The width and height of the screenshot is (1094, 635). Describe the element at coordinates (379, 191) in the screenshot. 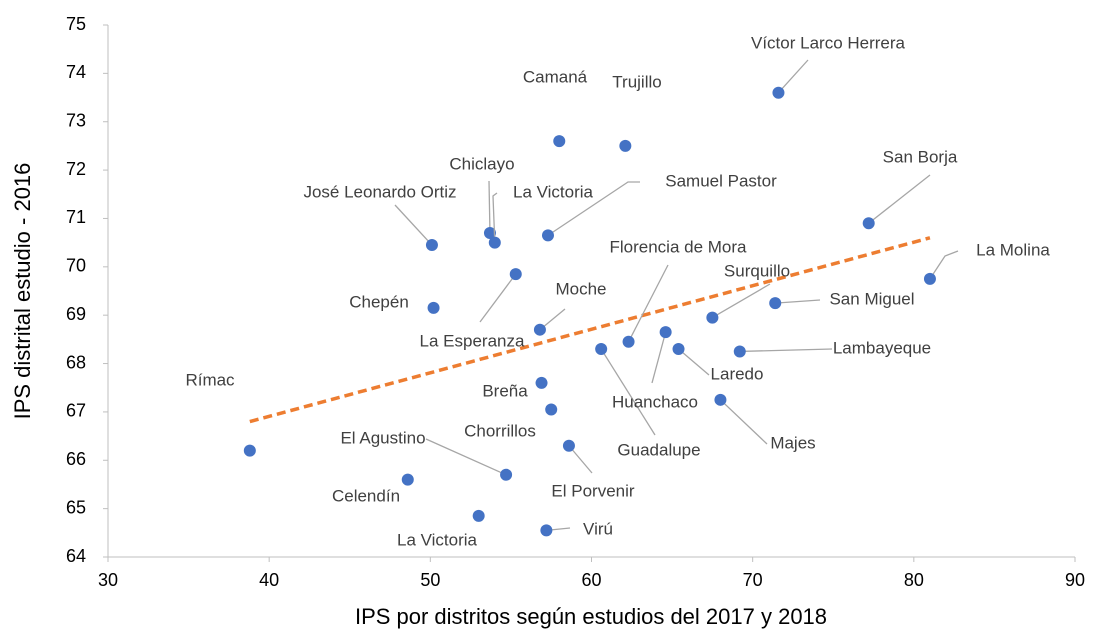

I see `point-label: José Leonardo Ortiz` at that location.